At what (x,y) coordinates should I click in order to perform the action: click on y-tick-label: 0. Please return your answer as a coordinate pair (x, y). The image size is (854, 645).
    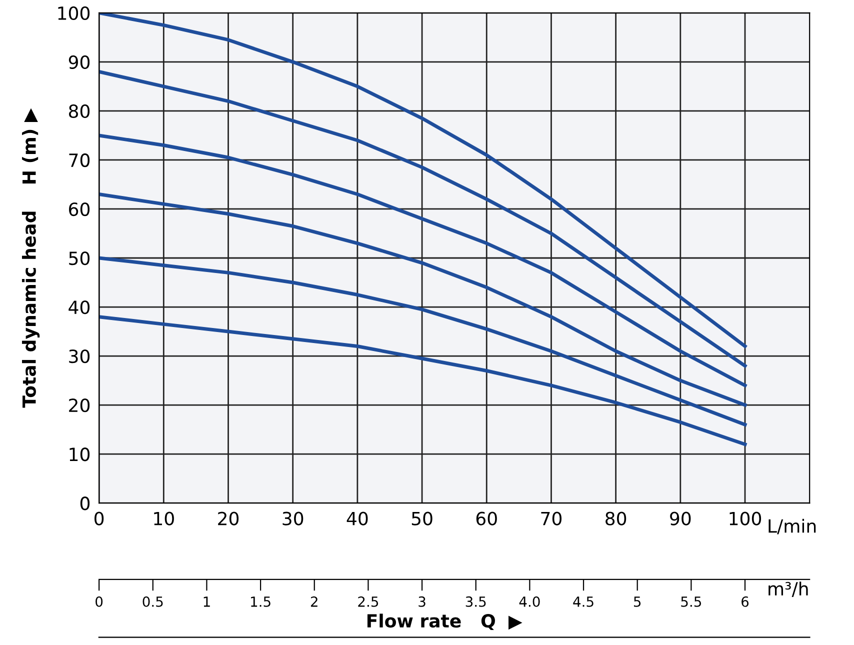
    Looking at the image, I should click on (85, 503).